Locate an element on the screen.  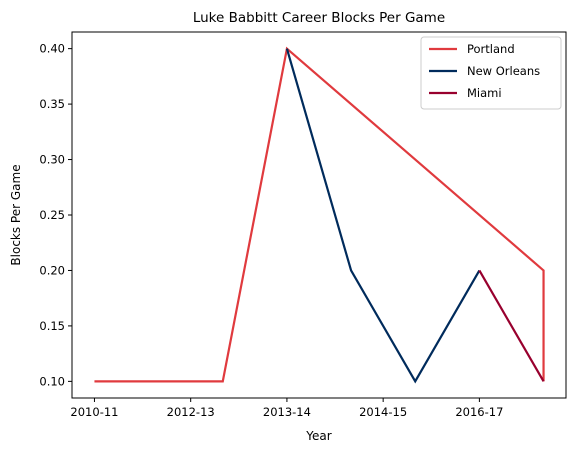
legend-label: Miami is located at coordinates (484, 93).